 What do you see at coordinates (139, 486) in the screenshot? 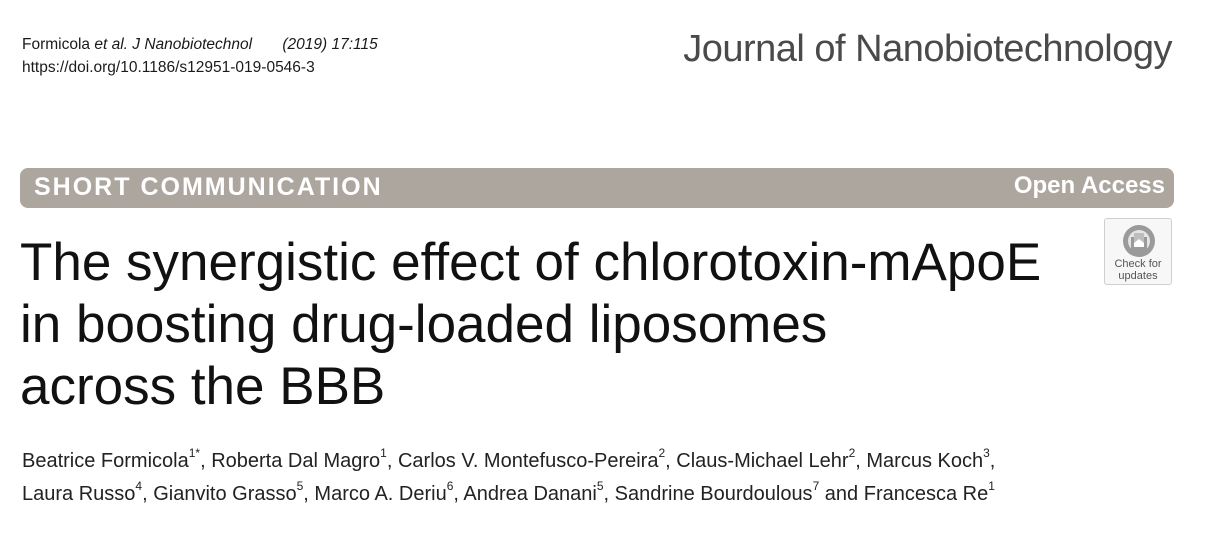
I see `author-affiliation: 4` at bounding box center [139, 486].